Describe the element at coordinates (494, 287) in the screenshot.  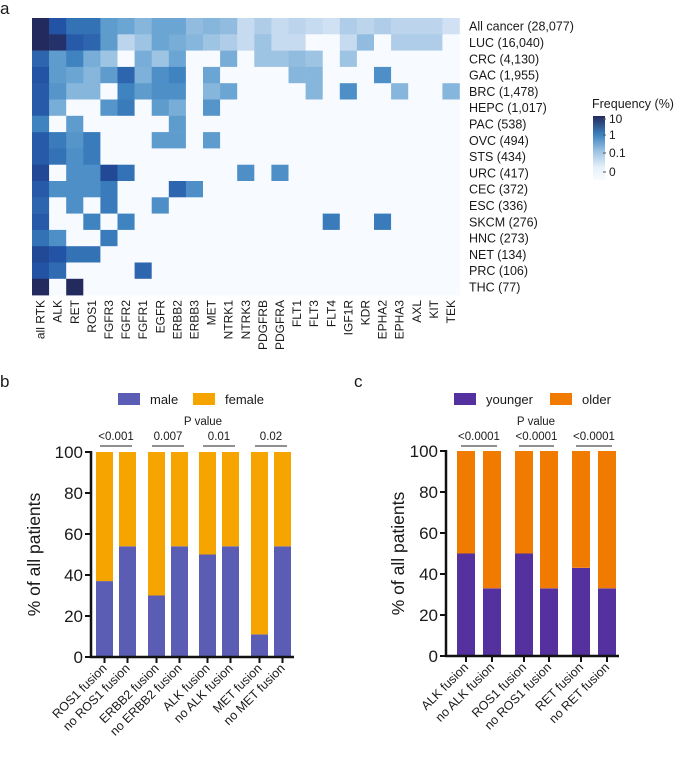
I see `heatmap-row-label: THC (77)` at that location.